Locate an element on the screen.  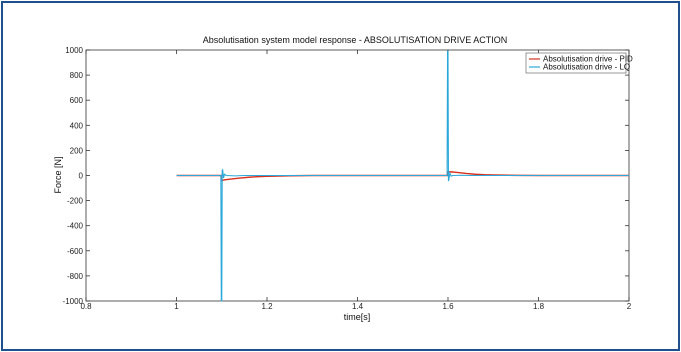
legend-entry: Absolutisation drive - LQ is located at coordinates (586, 67).